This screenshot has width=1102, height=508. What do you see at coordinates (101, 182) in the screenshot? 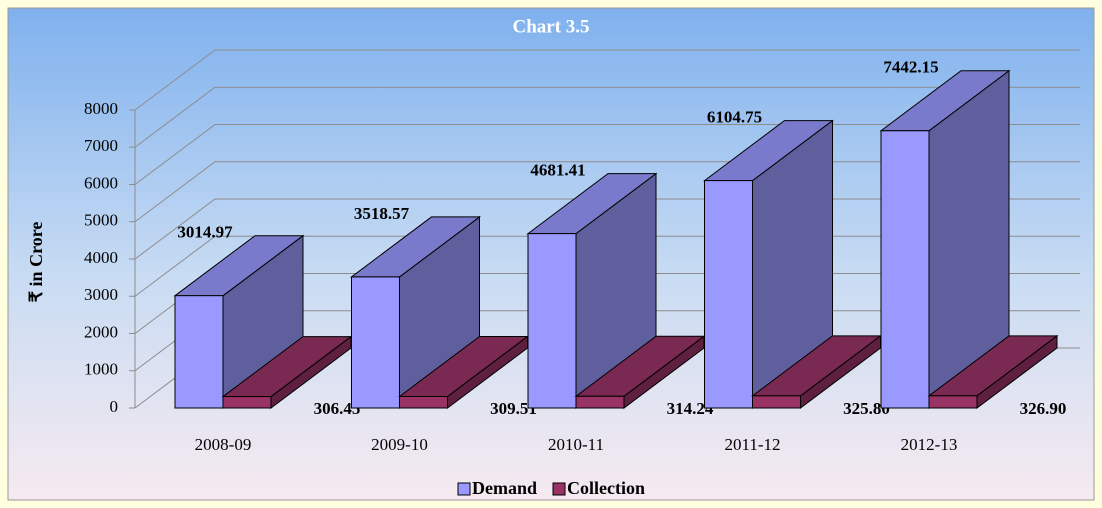
I see `y-tick-label: 6000` at bounding box center [101, 182].